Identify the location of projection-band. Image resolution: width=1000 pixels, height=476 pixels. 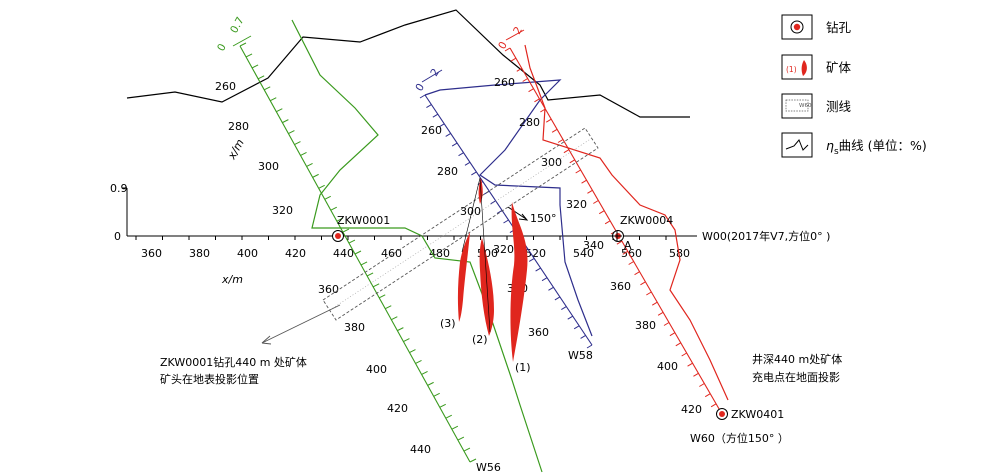
(460, 224).